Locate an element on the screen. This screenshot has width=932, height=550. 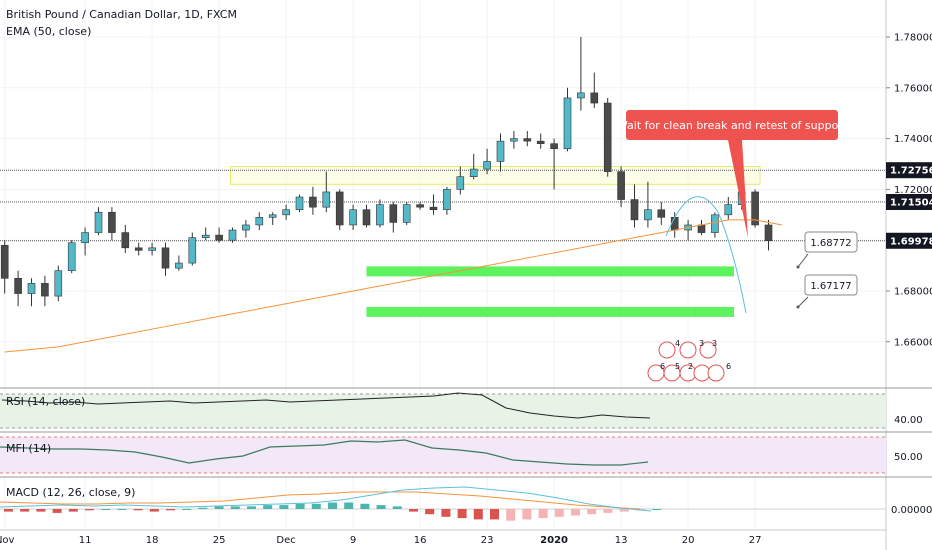
time-label: 20 is located at coordinates (688, 540).